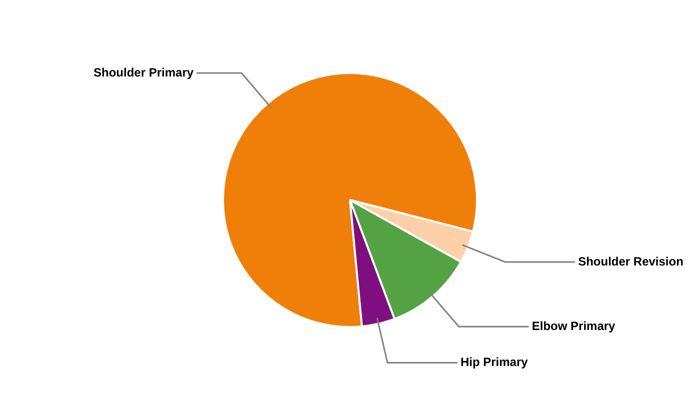 Image resolution: width=700 pixels, height=400 pixels. Describe the element at coordinates (494, 362) in the screenshot. I see `slice-label: Hip Primary` at that location.